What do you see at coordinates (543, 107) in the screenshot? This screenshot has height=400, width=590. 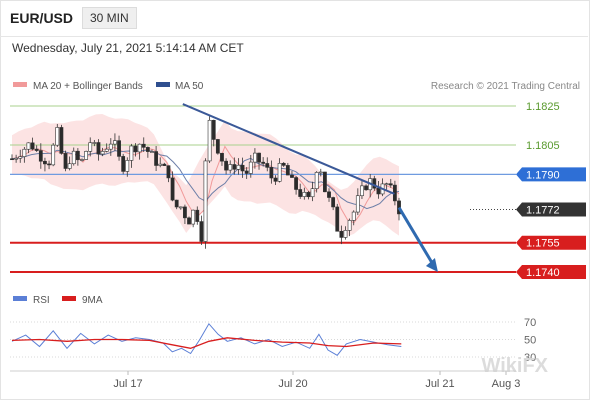 I see `level-label-resistance-2: 1.1825` at bounding box center [543, 107].